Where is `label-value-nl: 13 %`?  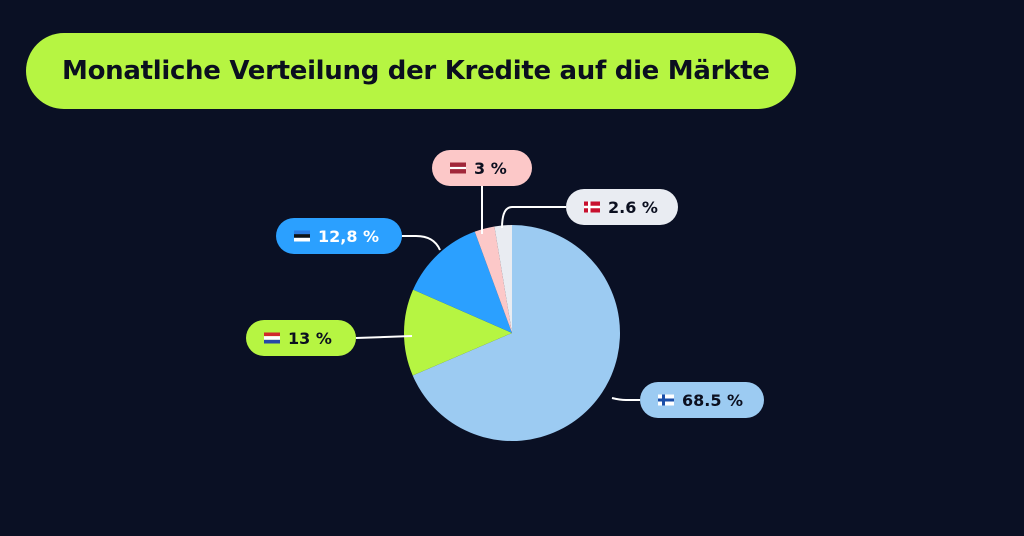 label-value-nl: 13 % is located at coordinates (310, 338).